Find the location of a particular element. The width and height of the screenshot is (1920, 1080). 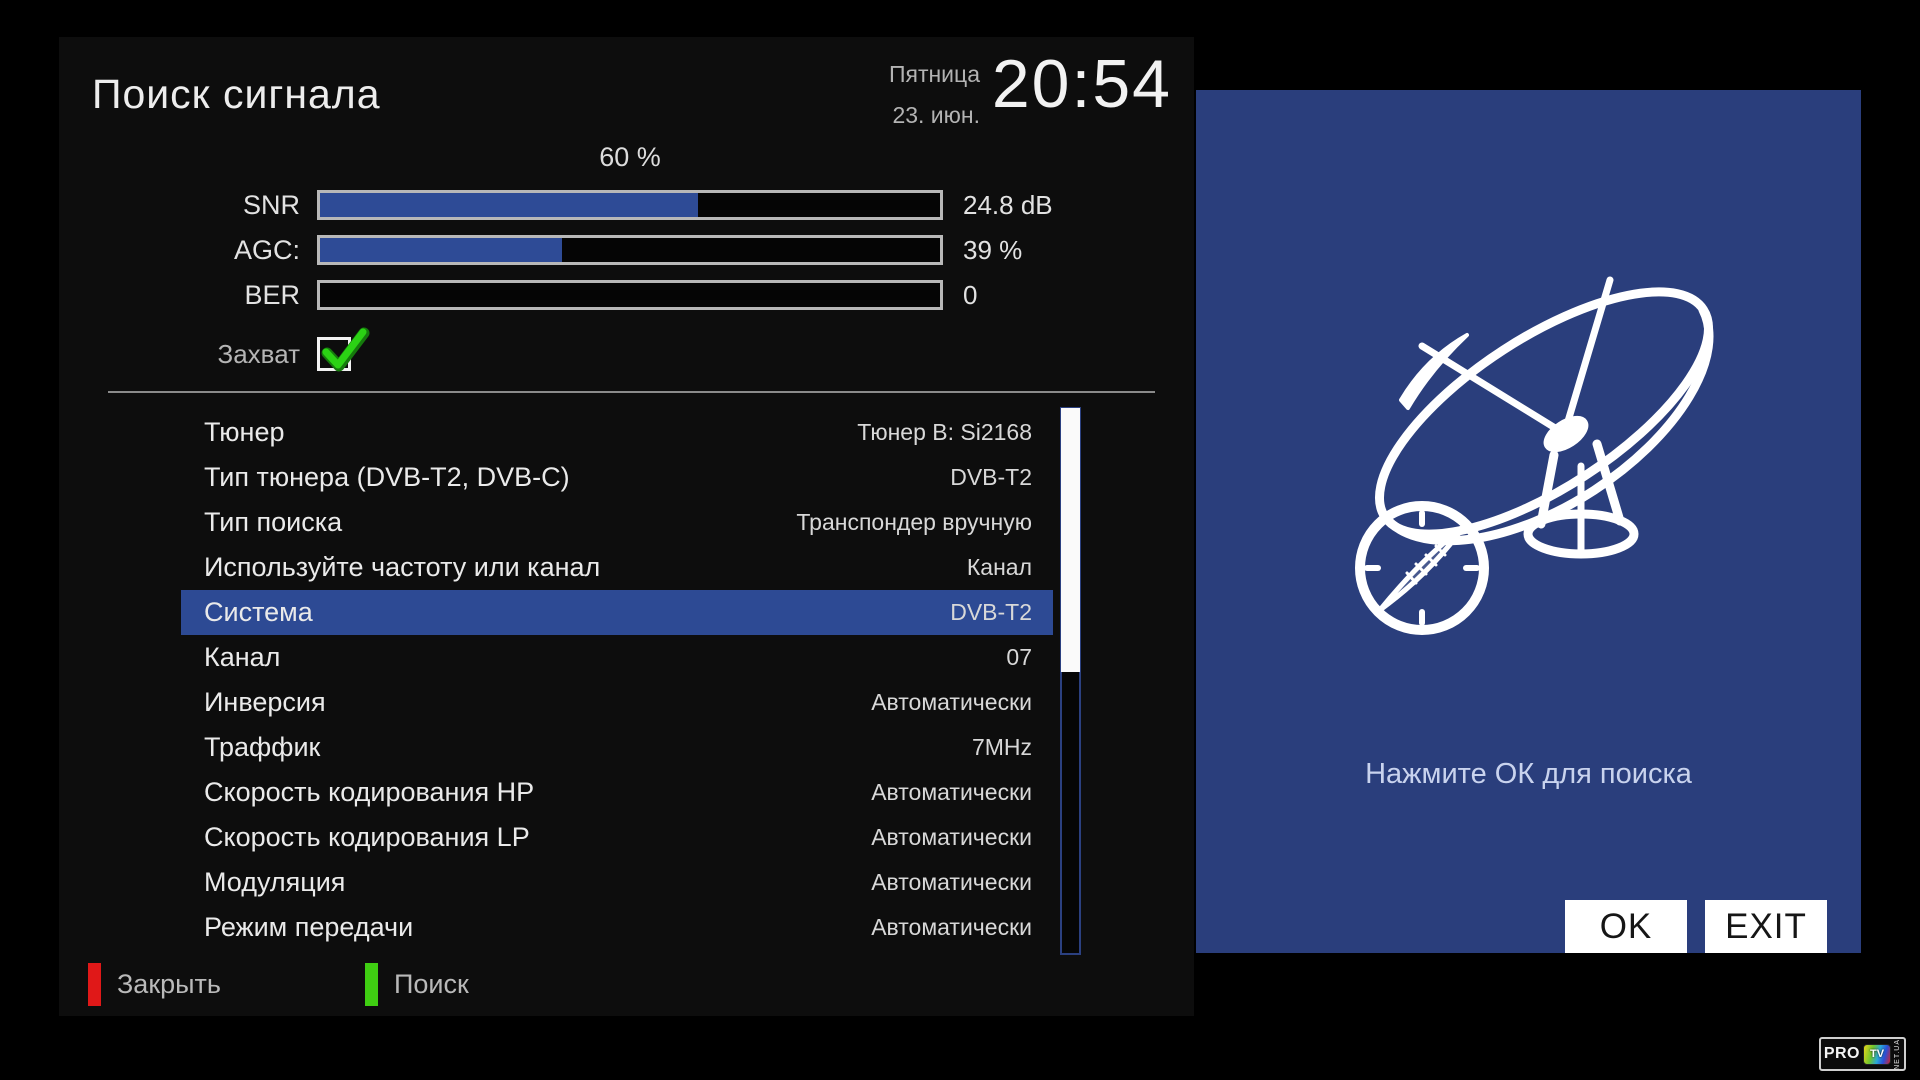

page-title: Поиск сигнала is located at coordinates (236, 94).